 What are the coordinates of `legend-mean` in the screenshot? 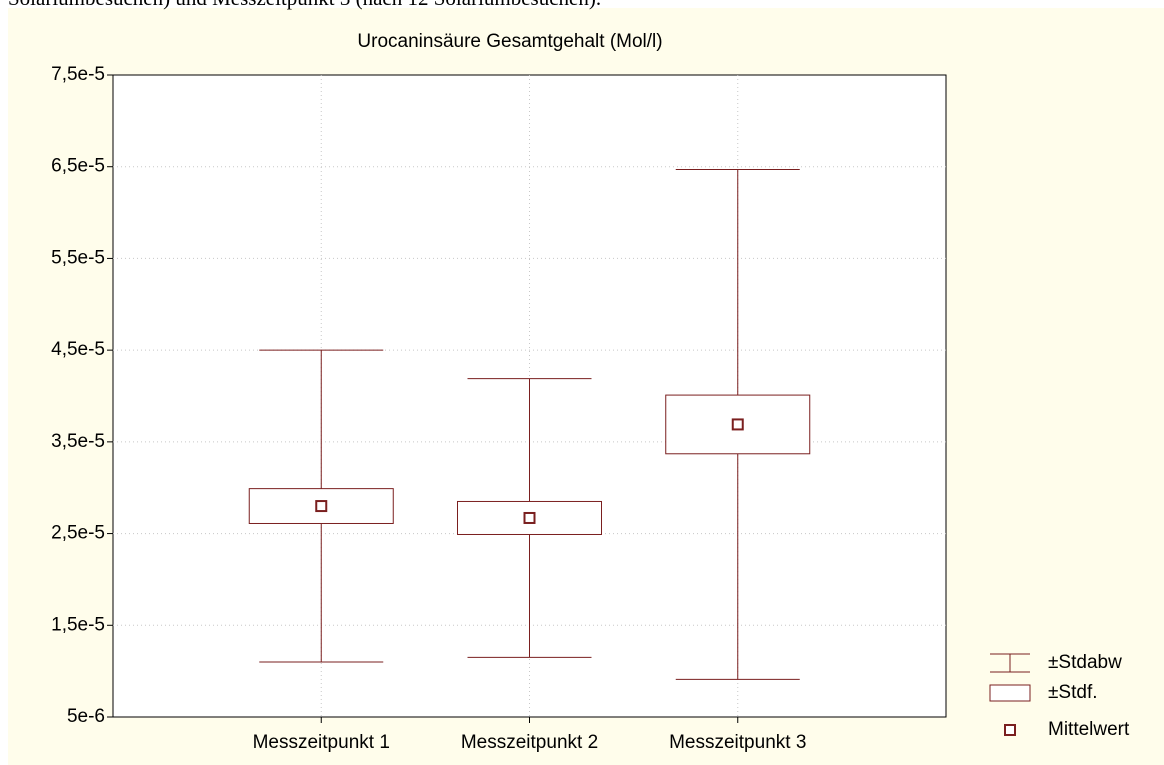 It's located at (1010, 730).